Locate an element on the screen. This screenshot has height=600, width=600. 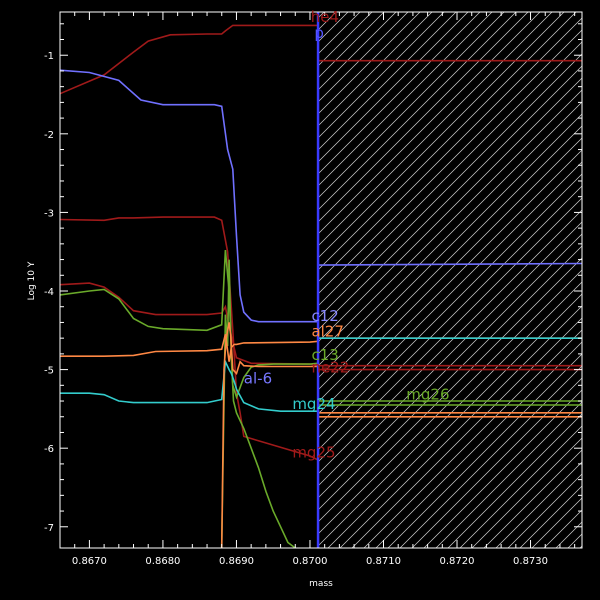
series-line-n14 is located at coordinates (258, 403).